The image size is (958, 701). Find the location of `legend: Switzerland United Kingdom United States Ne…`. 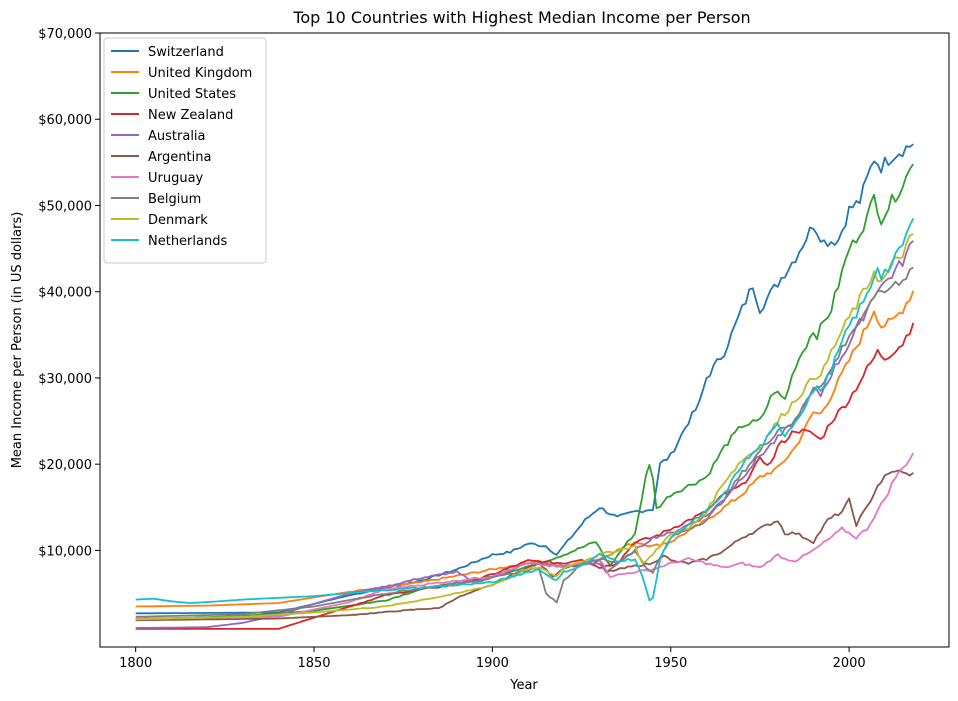

legend: Switzerland United Kingdom United States Ne… is located at coordinates (185, 150).